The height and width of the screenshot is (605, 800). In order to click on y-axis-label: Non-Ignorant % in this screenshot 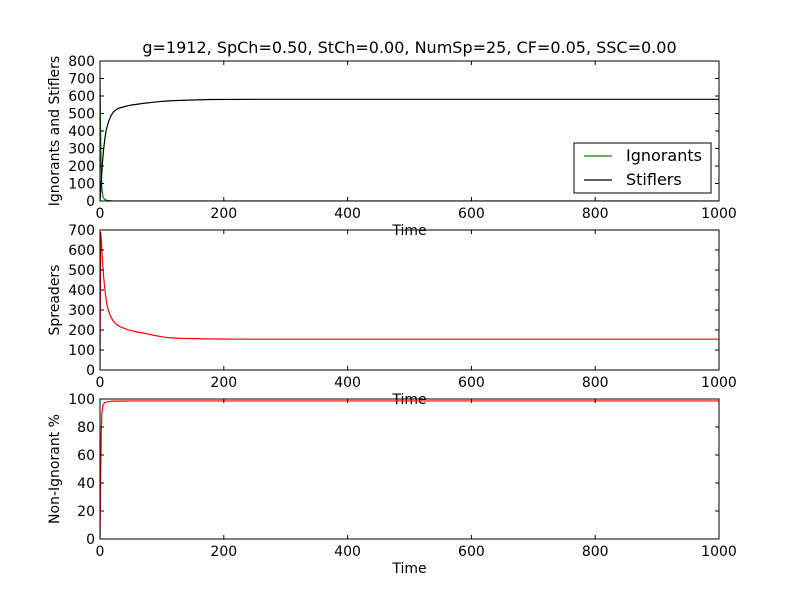, I will do `click(55, 469)`.